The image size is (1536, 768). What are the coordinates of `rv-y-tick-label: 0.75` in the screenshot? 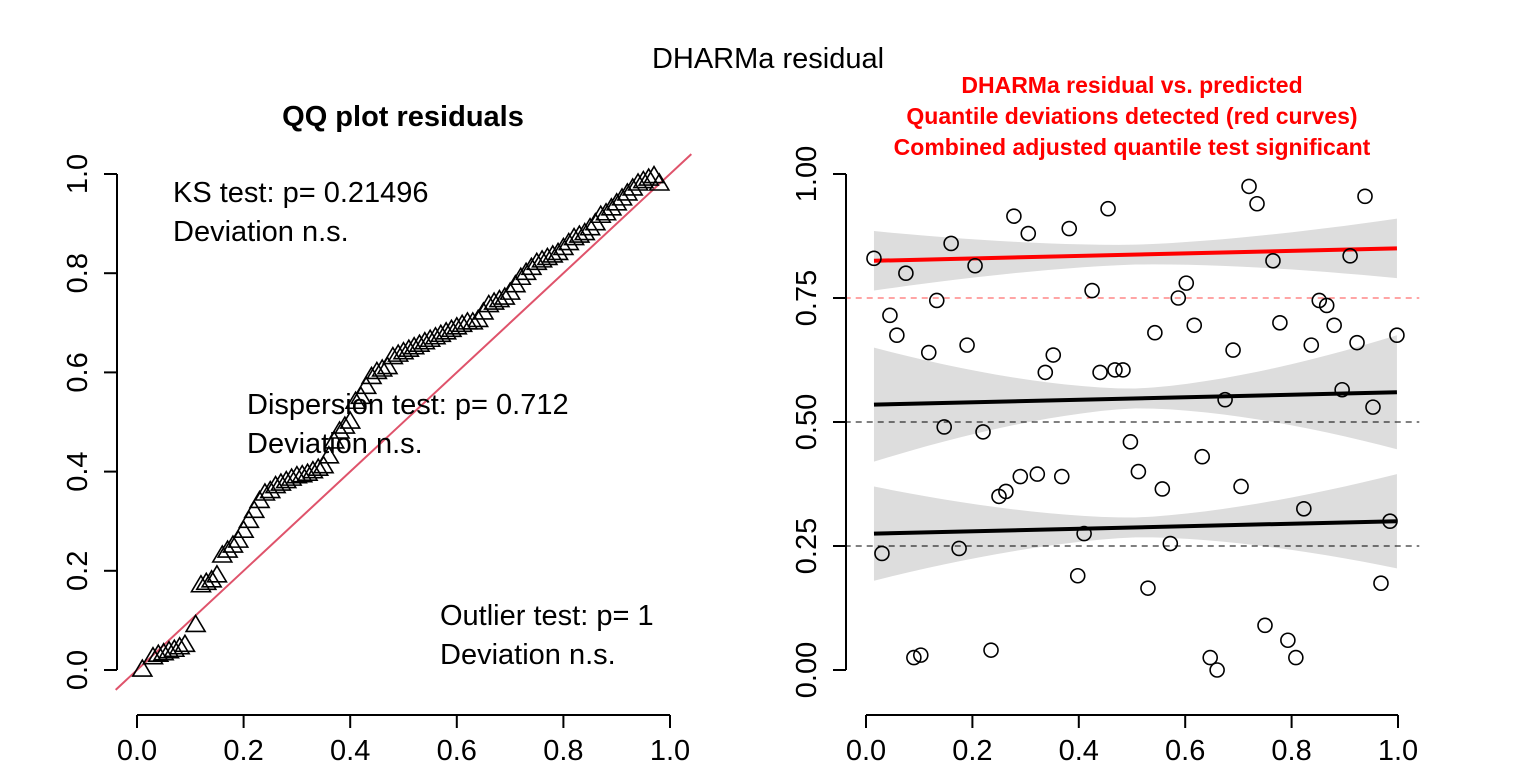 It's located at (807, 298).